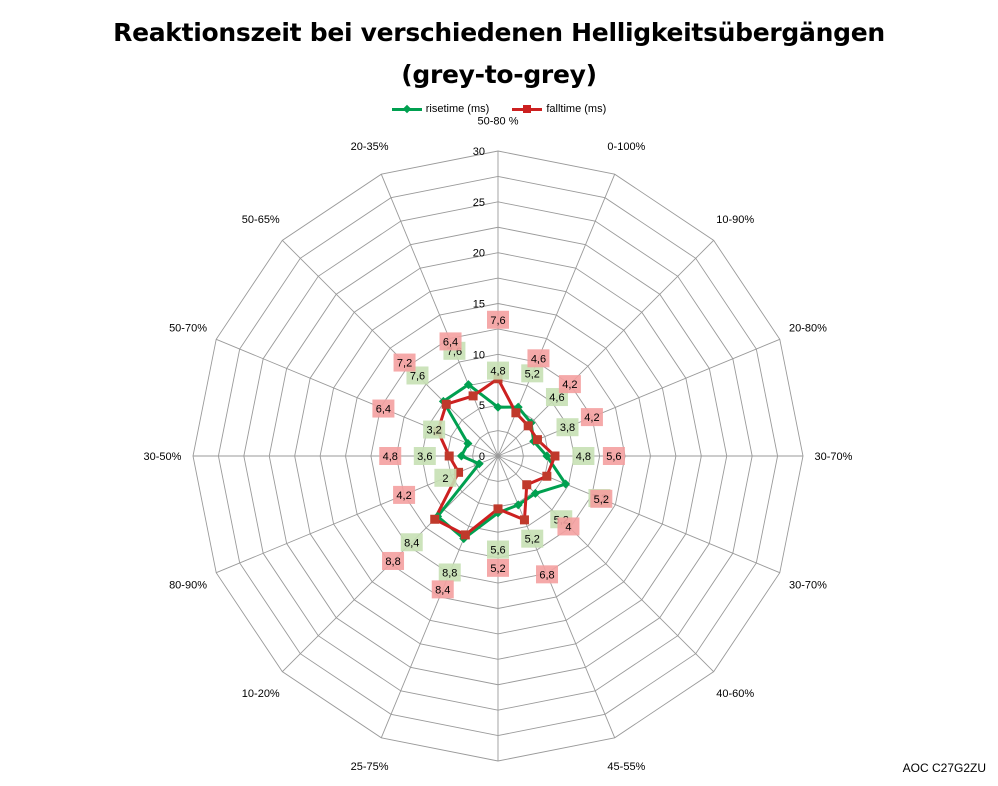 The image size is (998, 786). Describe the element at coordinates (498, 122) in the screenshot. I see `category-label: 50-80 %` at that location.